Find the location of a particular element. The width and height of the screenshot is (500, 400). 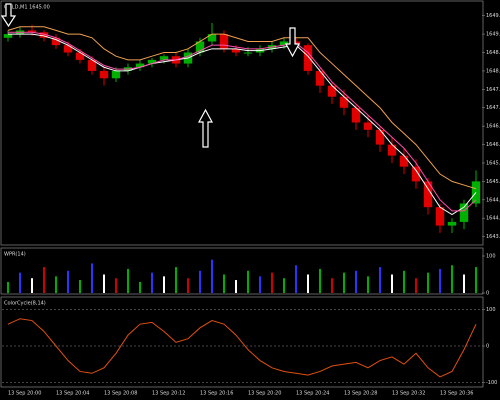

wpr-panel is located at coordinates (242, 271).